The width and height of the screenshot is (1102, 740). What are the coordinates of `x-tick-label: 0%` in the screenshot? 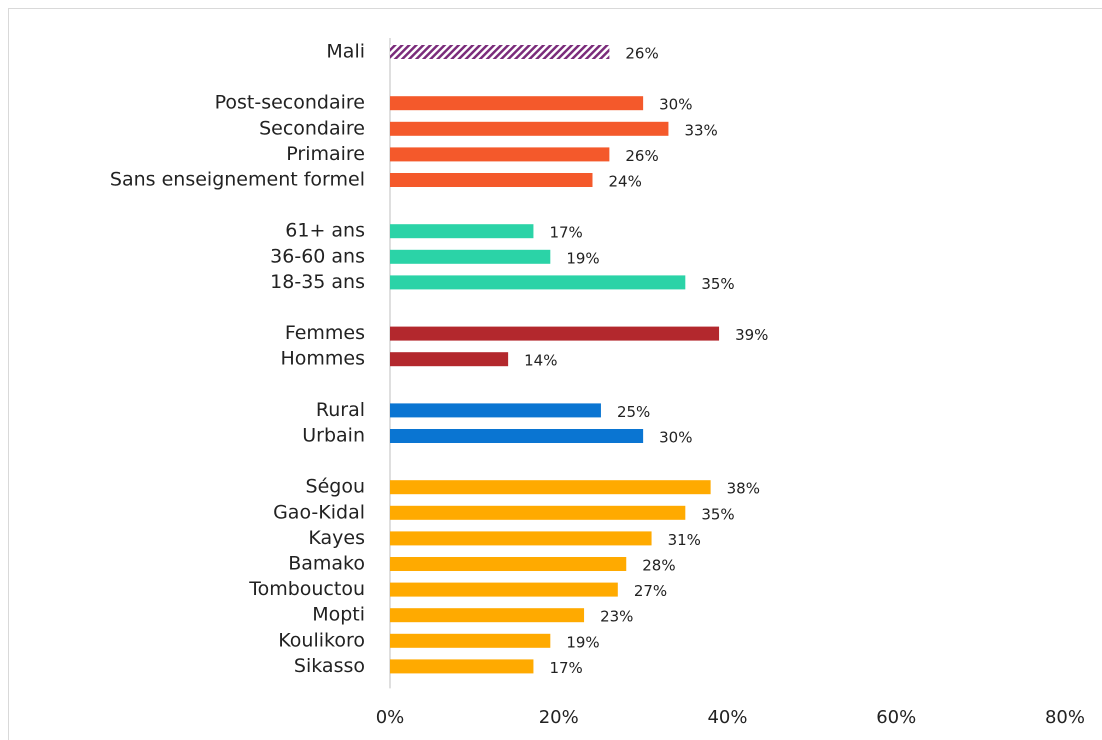 It's located at (390, 717).